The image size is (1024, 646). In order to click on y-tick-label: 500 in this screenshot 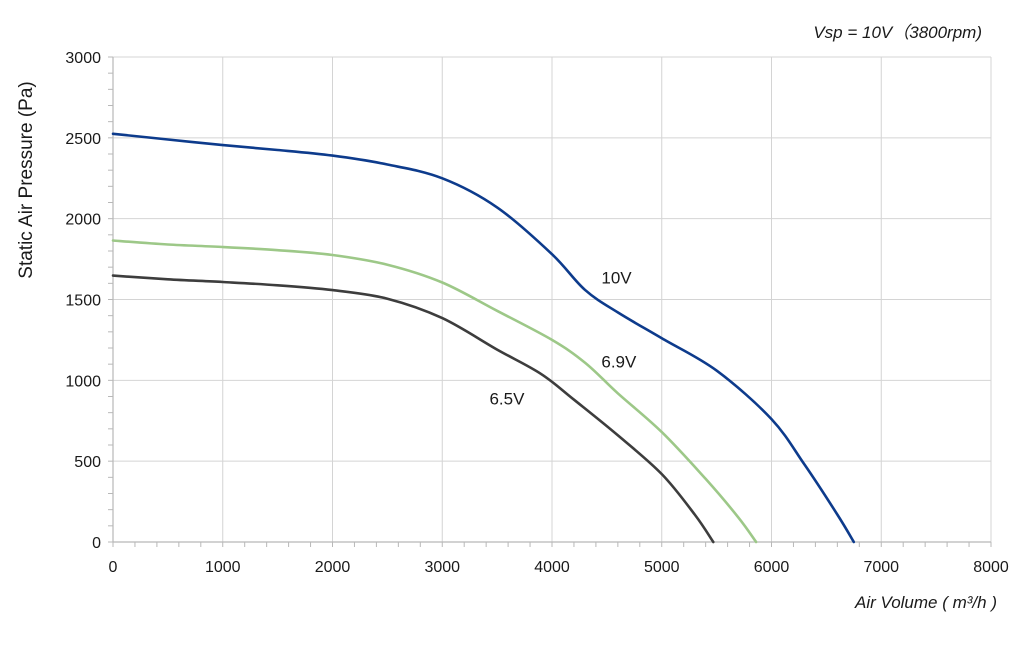, I will do `click(87, 462)`.